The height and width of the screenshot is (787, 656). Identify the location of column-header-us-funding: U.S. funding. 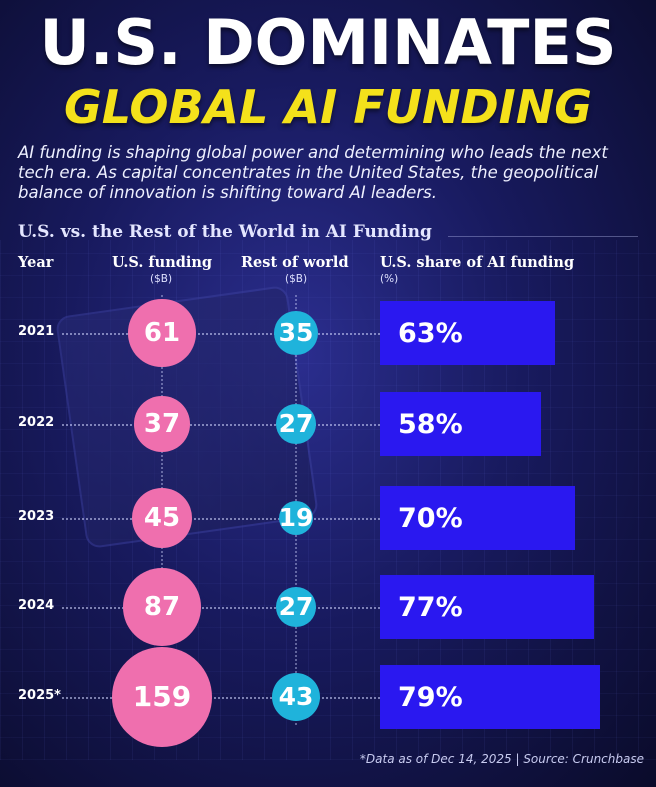
(162, 262).